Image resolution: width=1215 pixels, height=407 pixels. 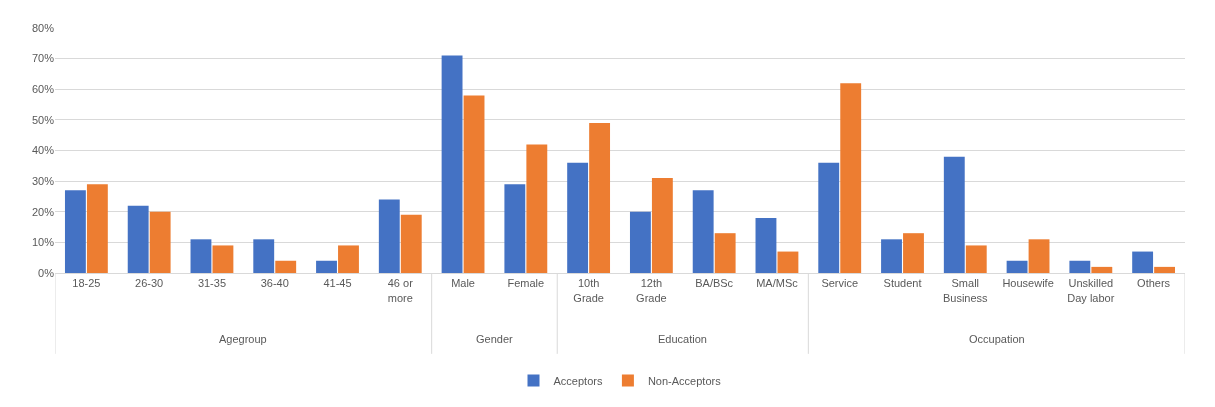 What do you see at coordinates (46, 272) in the screenshot?
I see `y-tick-label: 0%` at bounding box center [46, 272].